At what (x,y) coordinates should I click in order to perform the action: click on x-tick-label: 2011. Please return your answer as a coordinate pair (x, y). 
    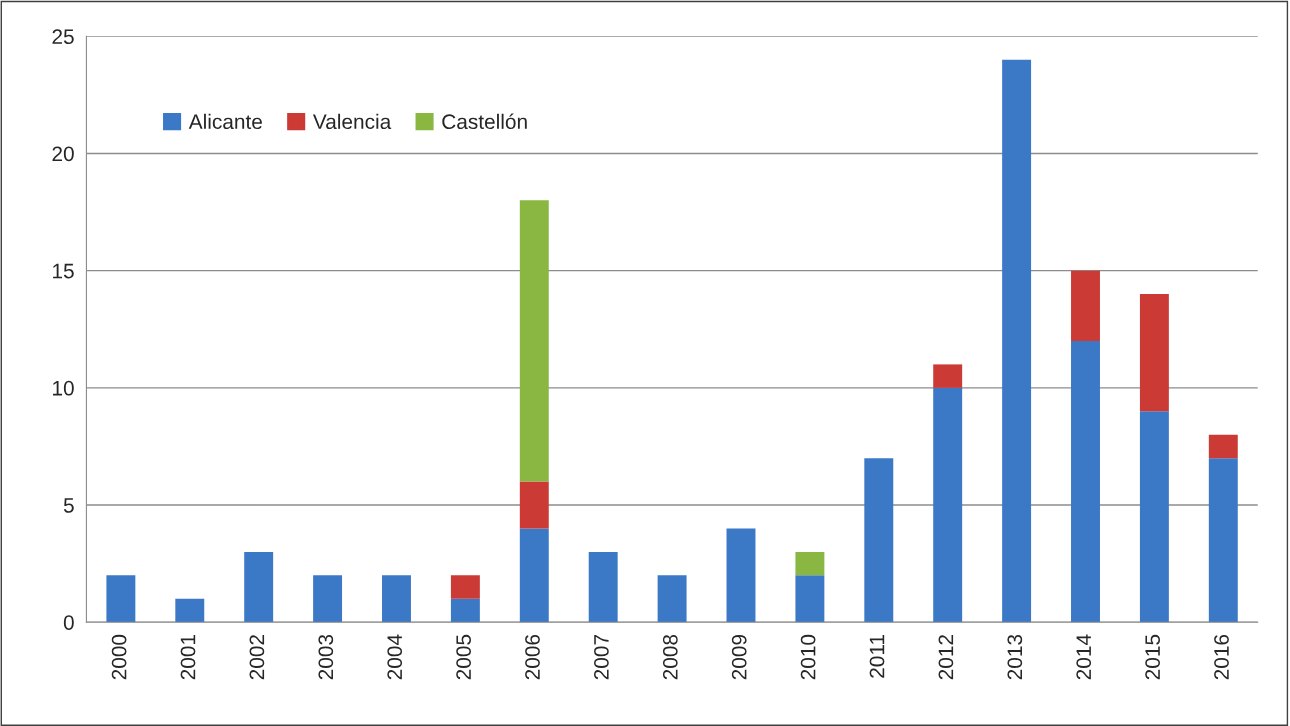
    Looking at the image, I should click on (877, 656).